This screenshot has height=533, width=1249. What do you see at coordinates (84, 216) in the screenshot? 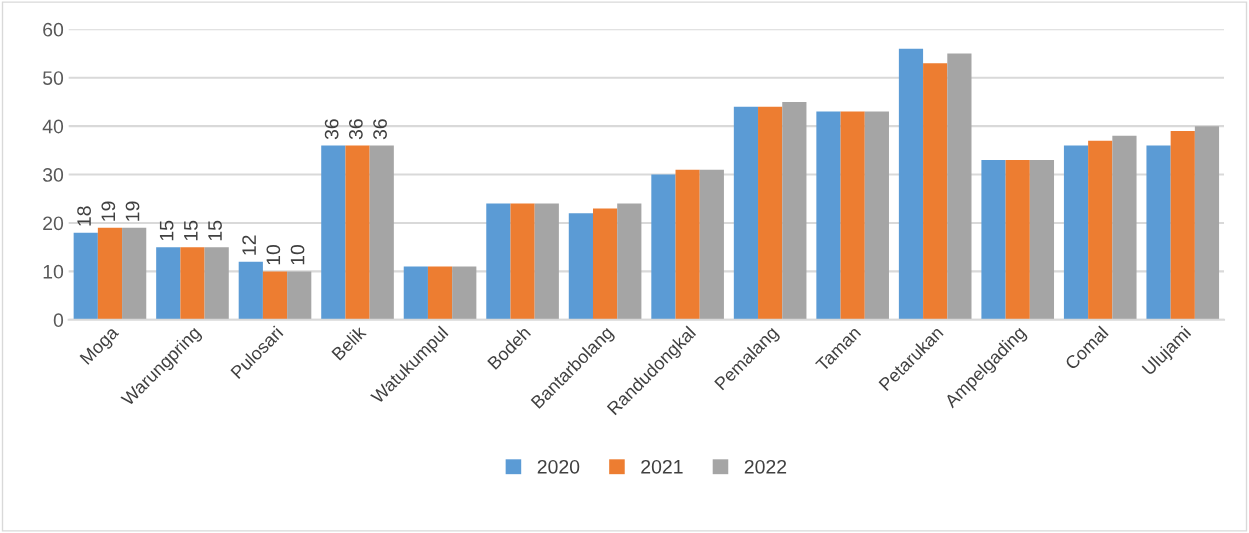
I see `data-label: 18` at bounding box center [84, 216].